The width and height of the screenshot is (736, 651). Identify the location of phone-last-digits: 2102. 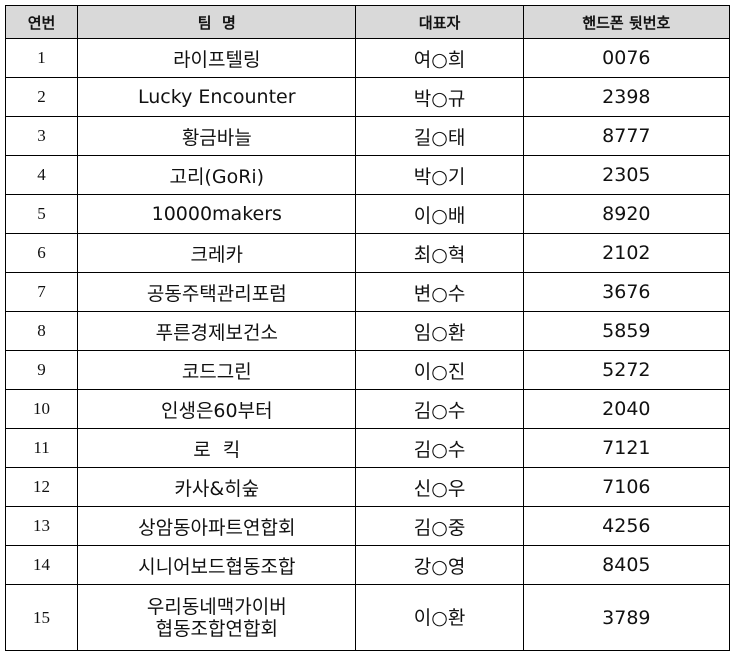
(626, 253).